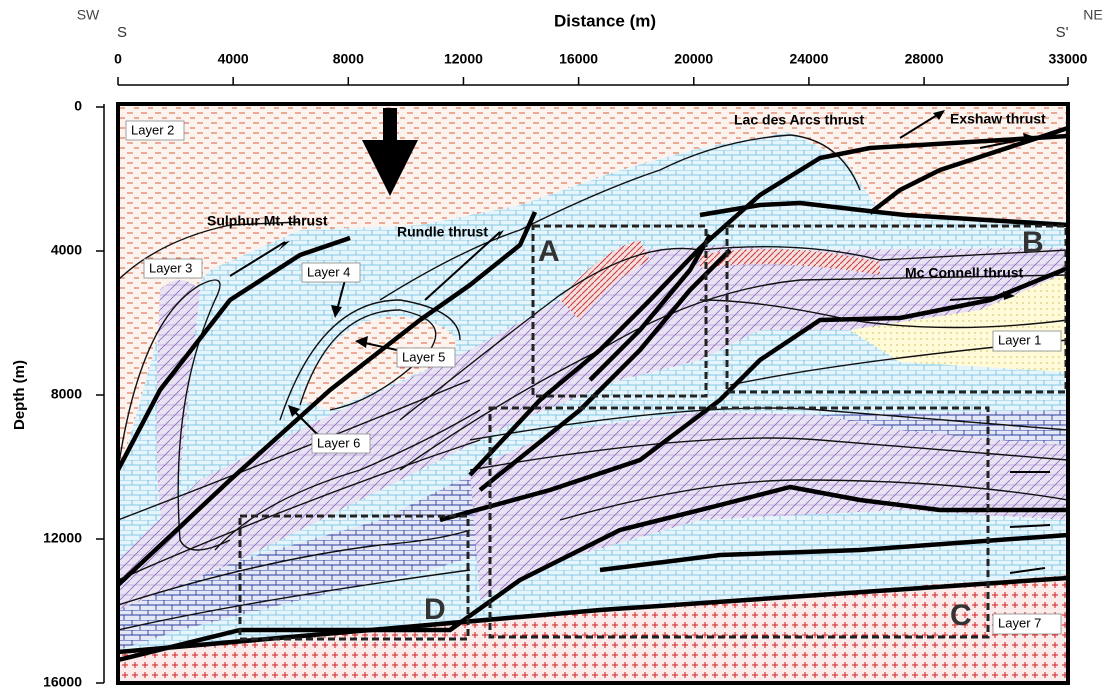 The height and width of the screenshot is (691, 1112). What do you see at coordinates (593, 629) in the screenshot?
I see `layer-7-fill` at bounding box center [593, 629].